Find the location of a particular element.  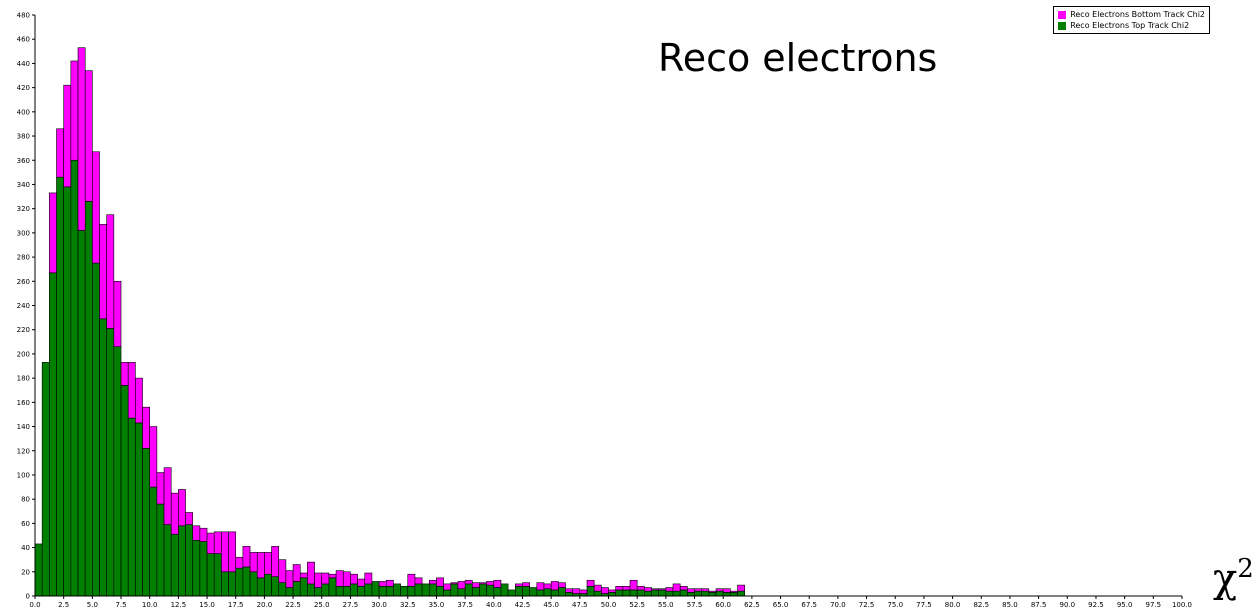

x-tick-label: 27.5 is located at coordinates (351, 605).